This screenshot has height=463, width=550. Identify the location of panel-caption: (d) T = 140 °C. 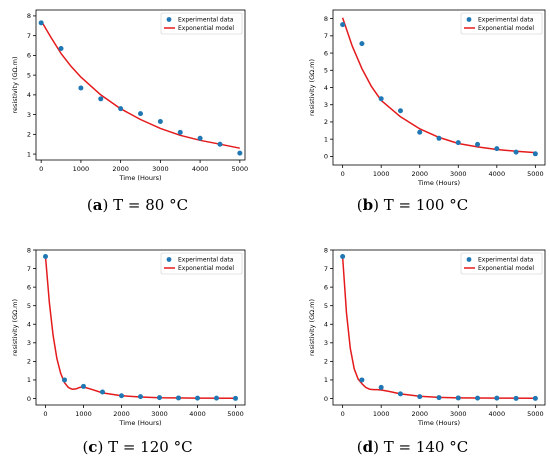
(412, 447).